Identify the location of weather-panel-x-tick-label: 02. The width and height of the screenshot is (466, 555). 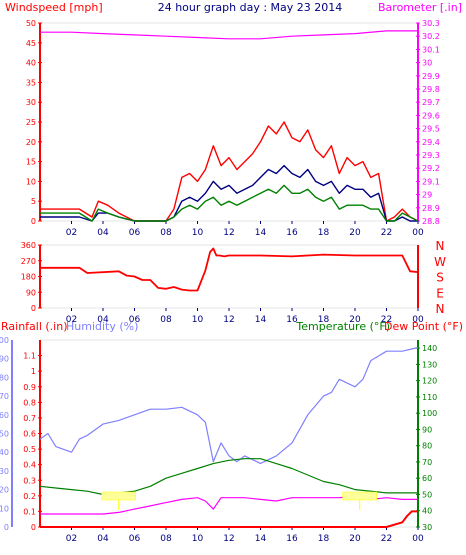
(71, 539).